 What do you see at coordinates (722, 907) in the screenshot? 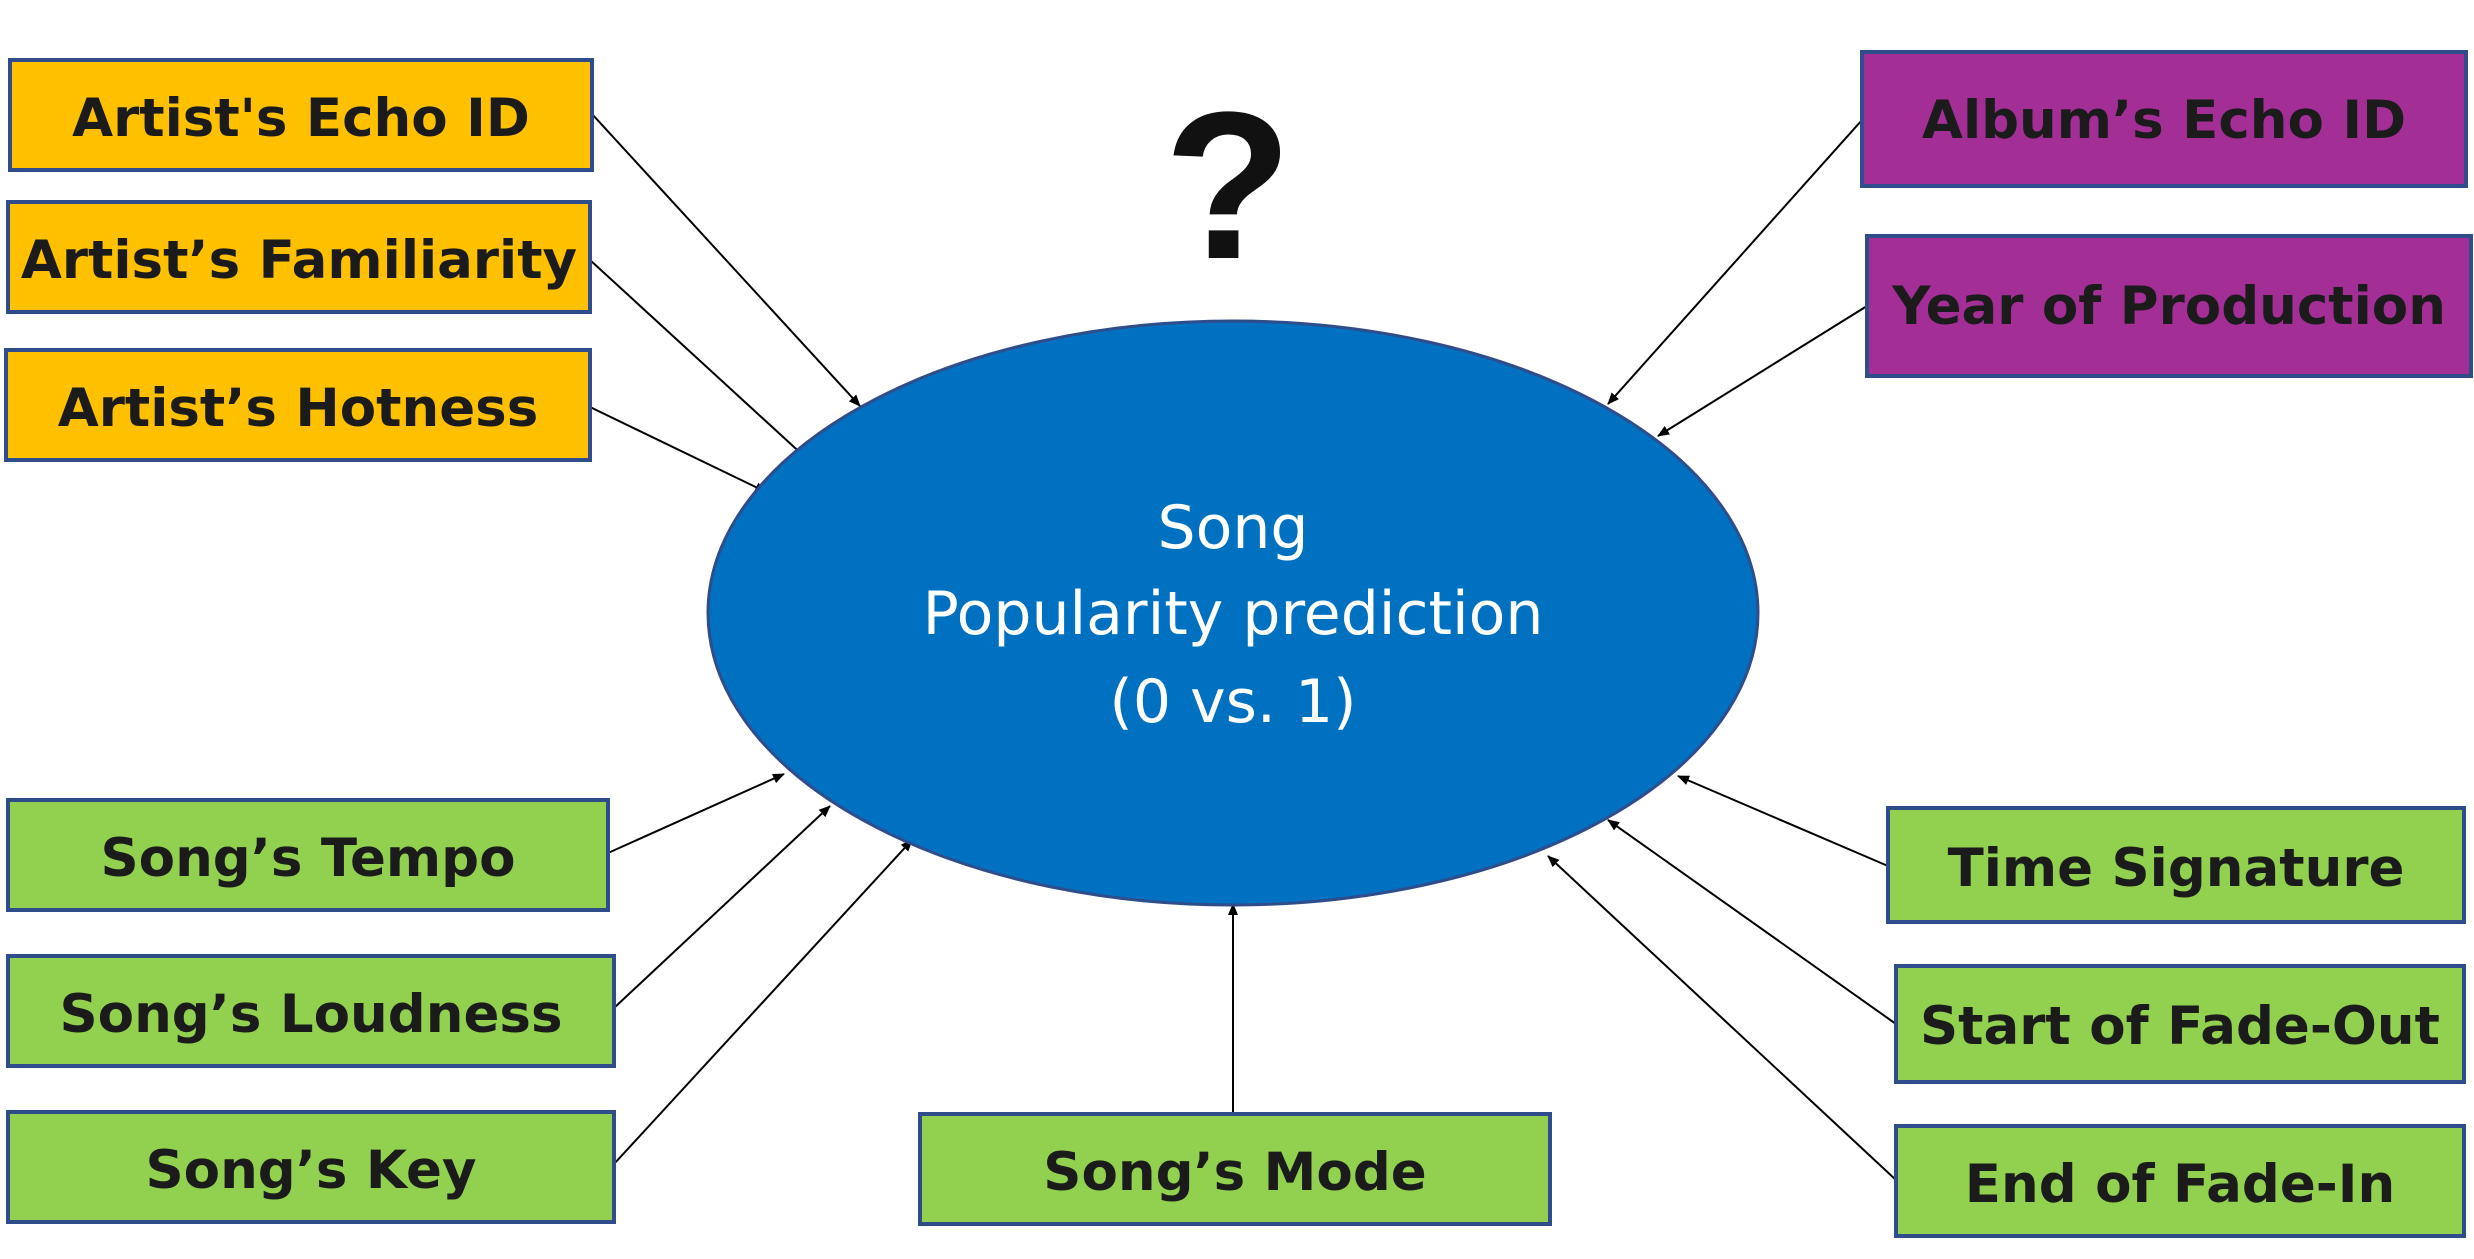
I see `arrow-song-loudness` at bounding box center [722, 907].